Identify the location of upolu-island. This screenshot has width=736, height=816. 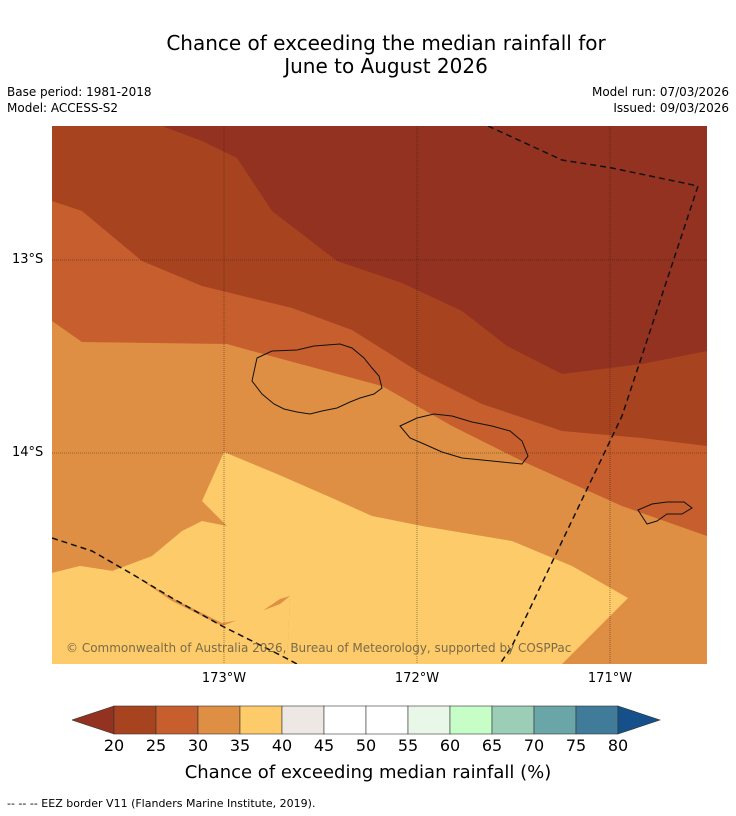
(464, 439).